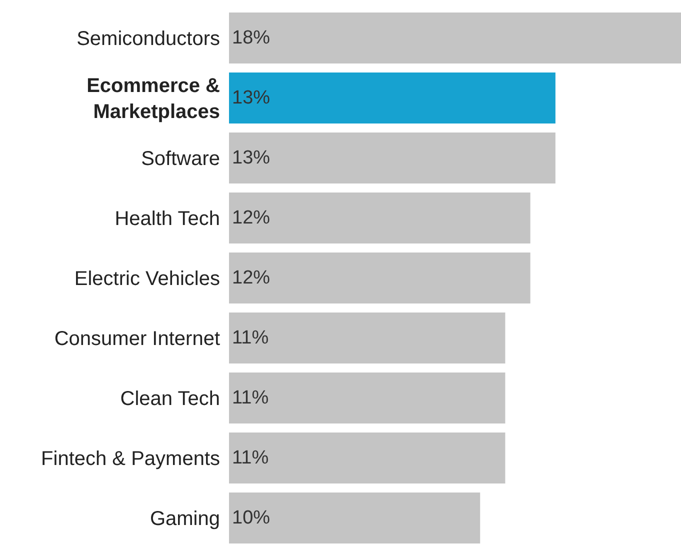  What do you see at coordinates (170, 399) in the screenshot?
I see `y-tick-label: Clean Tech` at bounding box center [170, 399].